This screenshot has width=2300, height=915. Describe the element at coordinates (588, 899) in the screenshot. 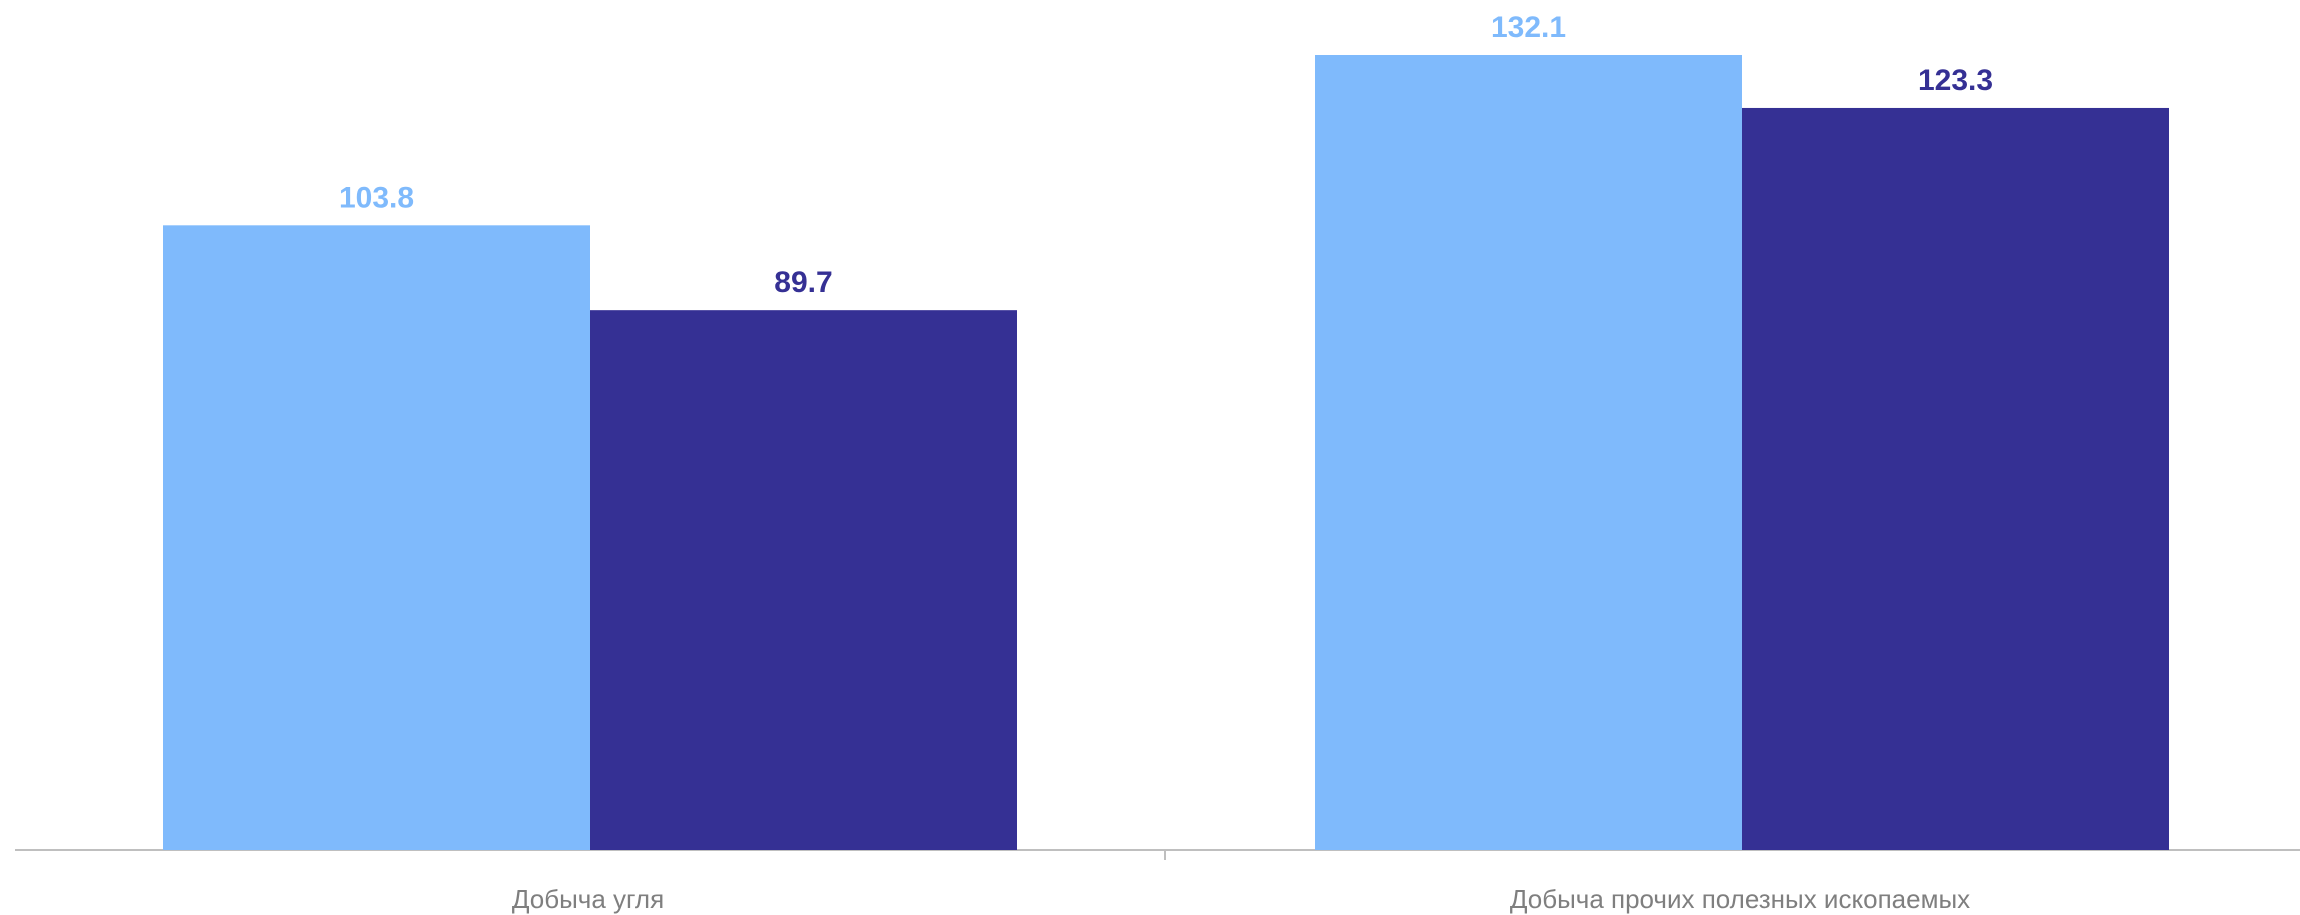

I see `category-label-1: Добыча угля` at that location.